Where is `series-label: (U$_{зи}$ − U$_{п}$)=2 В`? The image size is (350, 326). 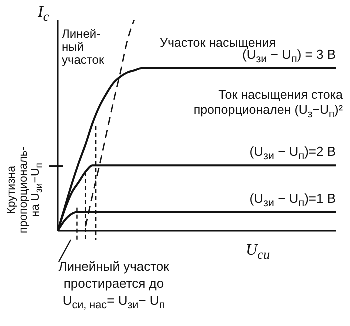
series-label: (U$_{зи}$ − U$_{п}$)=2 В is located at coordinates (293, 153).